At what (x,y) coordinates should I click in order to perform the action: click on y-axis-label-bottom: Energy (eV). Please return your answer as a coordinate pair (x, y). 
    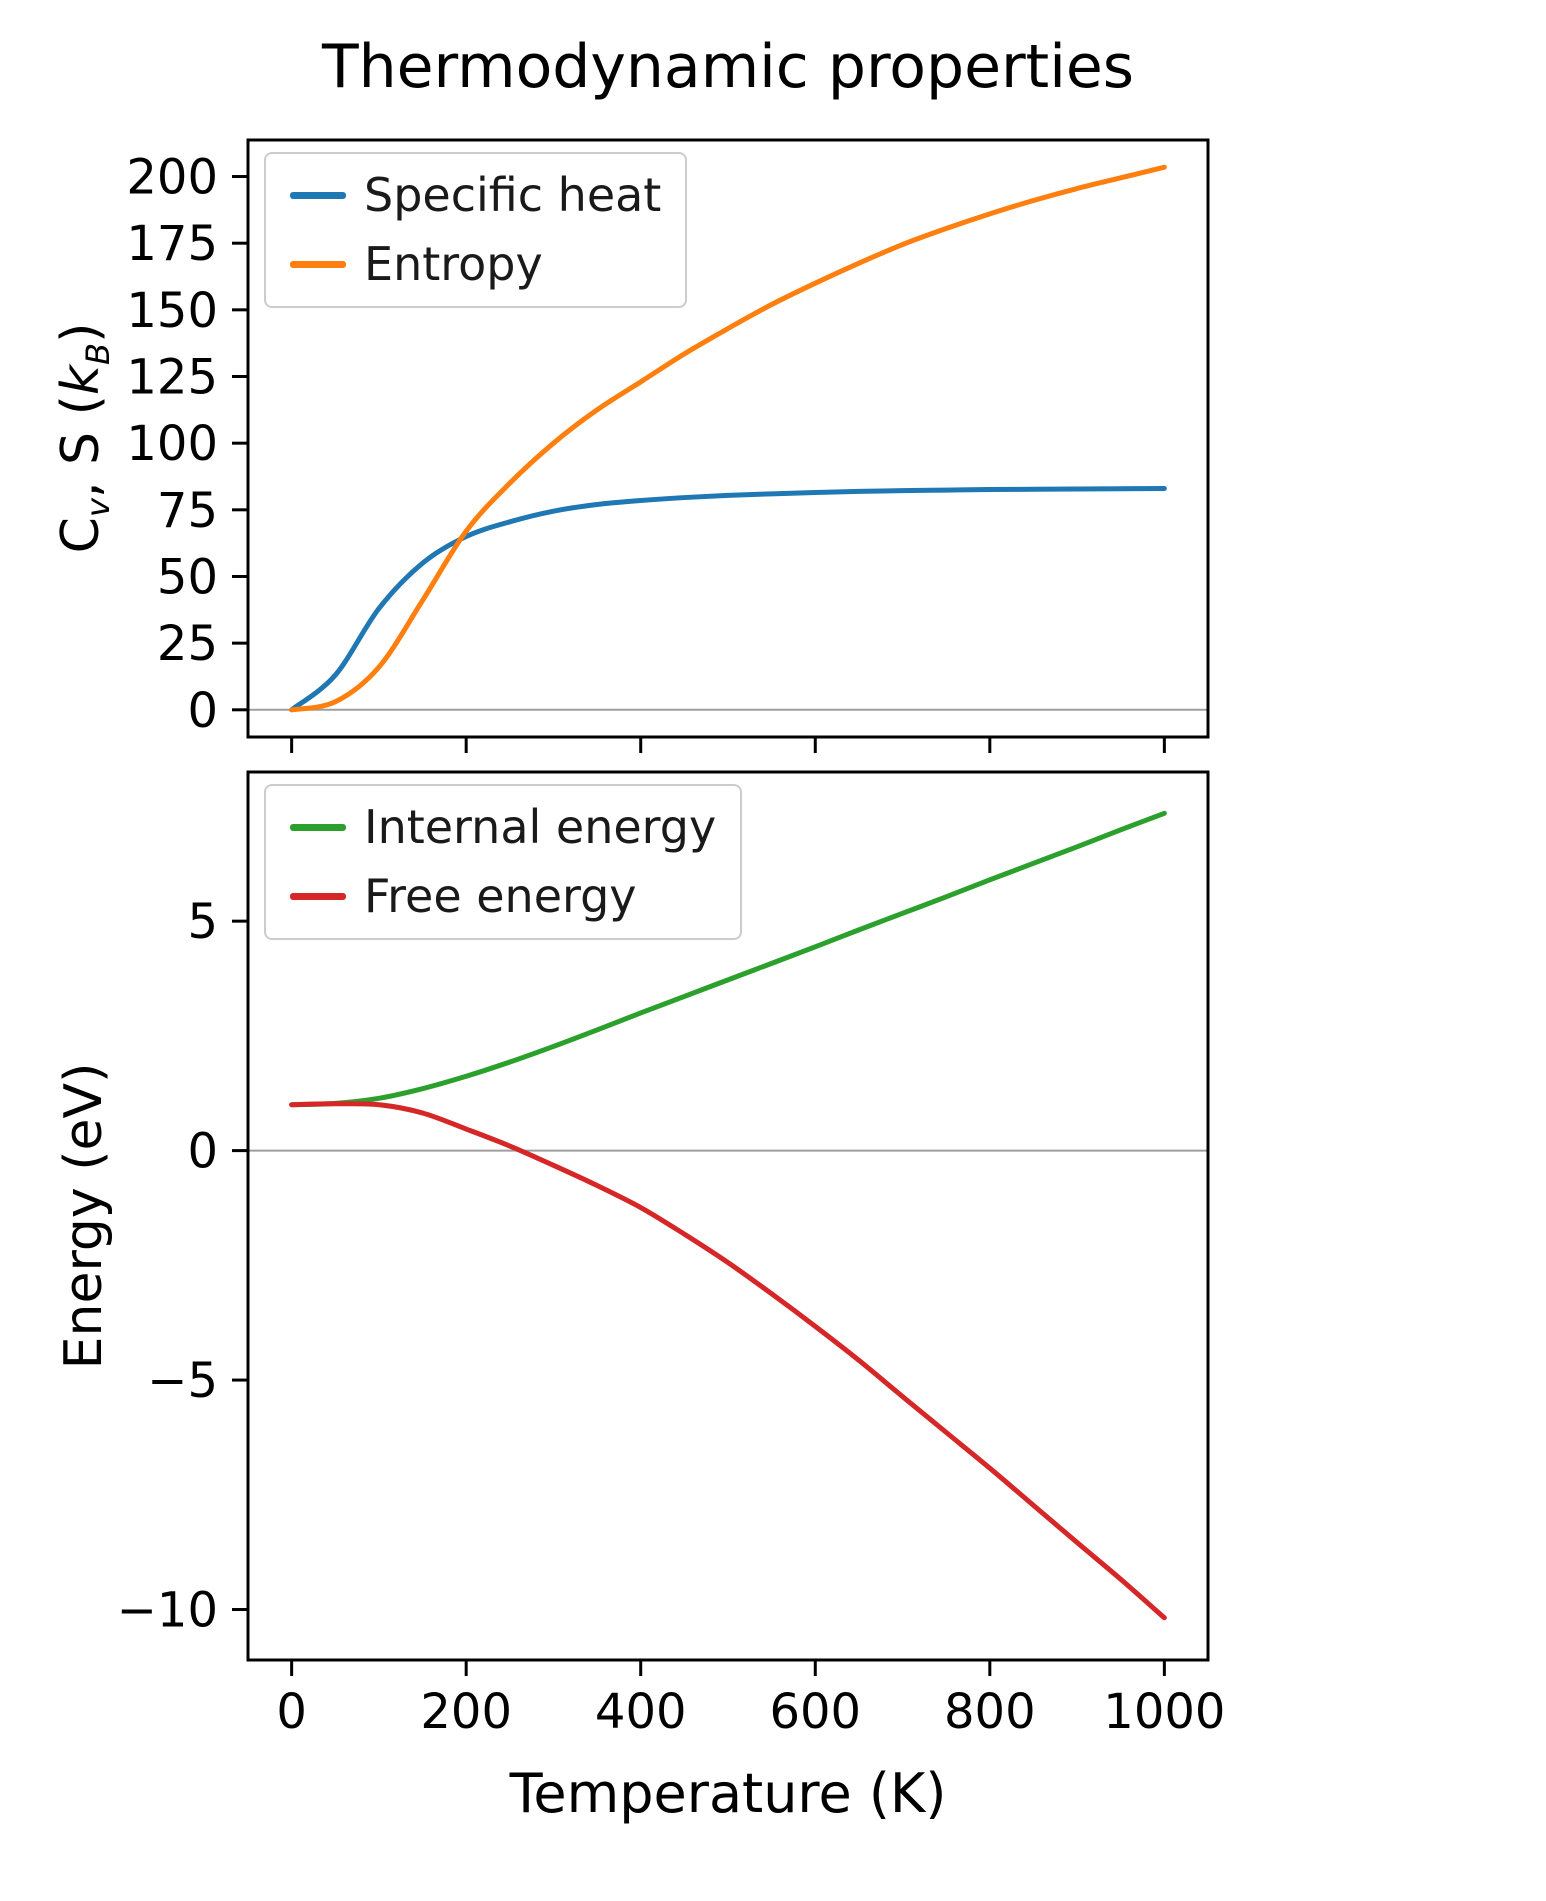
    Looking at the image, I should click on (84, 1216).